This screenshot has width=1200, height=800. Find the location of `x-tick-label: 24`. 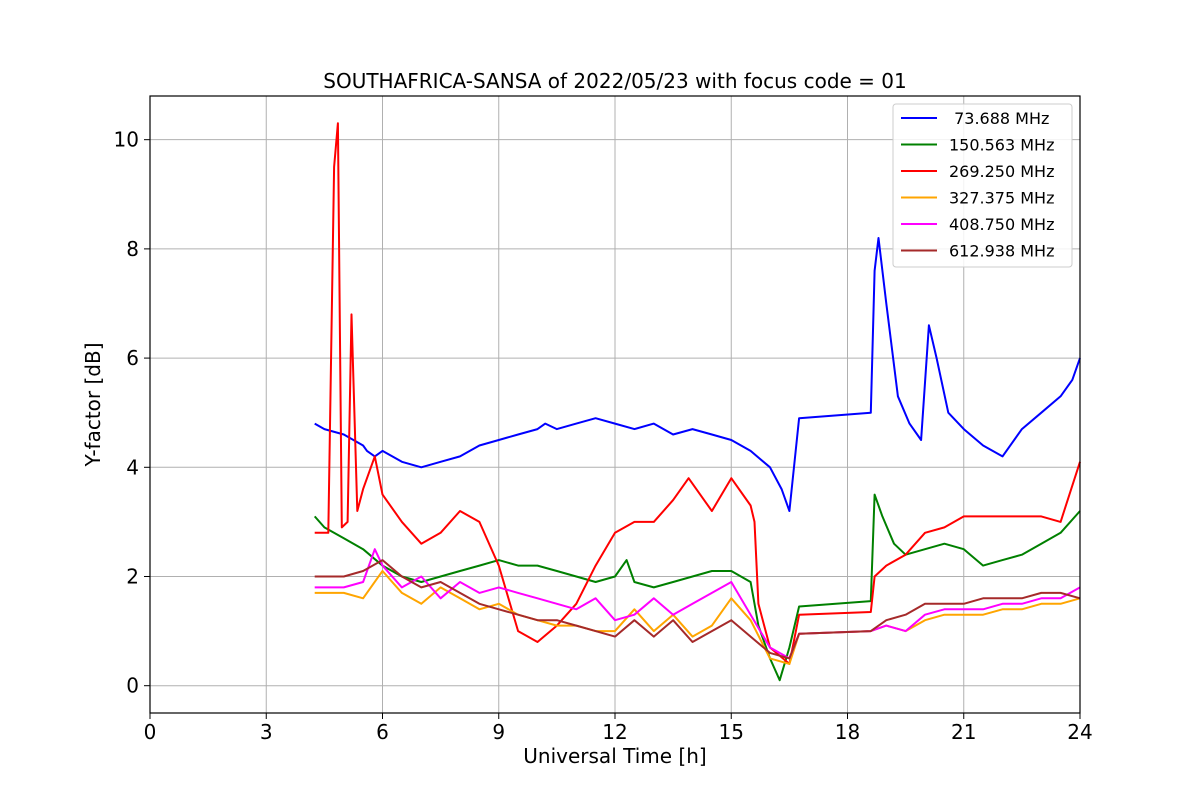

x-tick-label: 24 is located at coordinates (1079, 732).